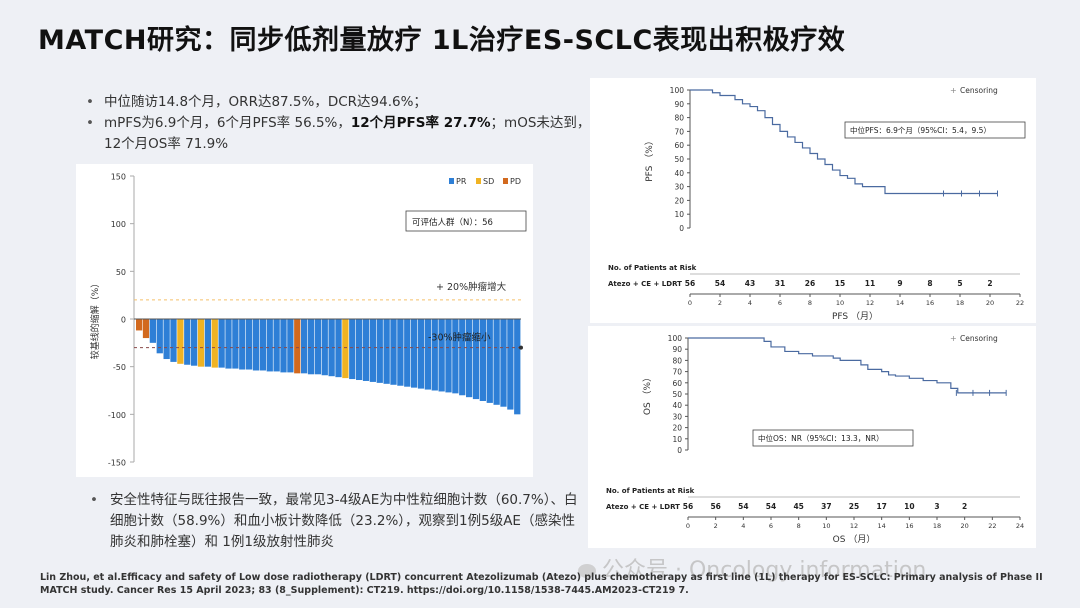 The height and width of the screenshot is (608, 1080). I want to click on y-tick-label: 90, so click(679, 104).